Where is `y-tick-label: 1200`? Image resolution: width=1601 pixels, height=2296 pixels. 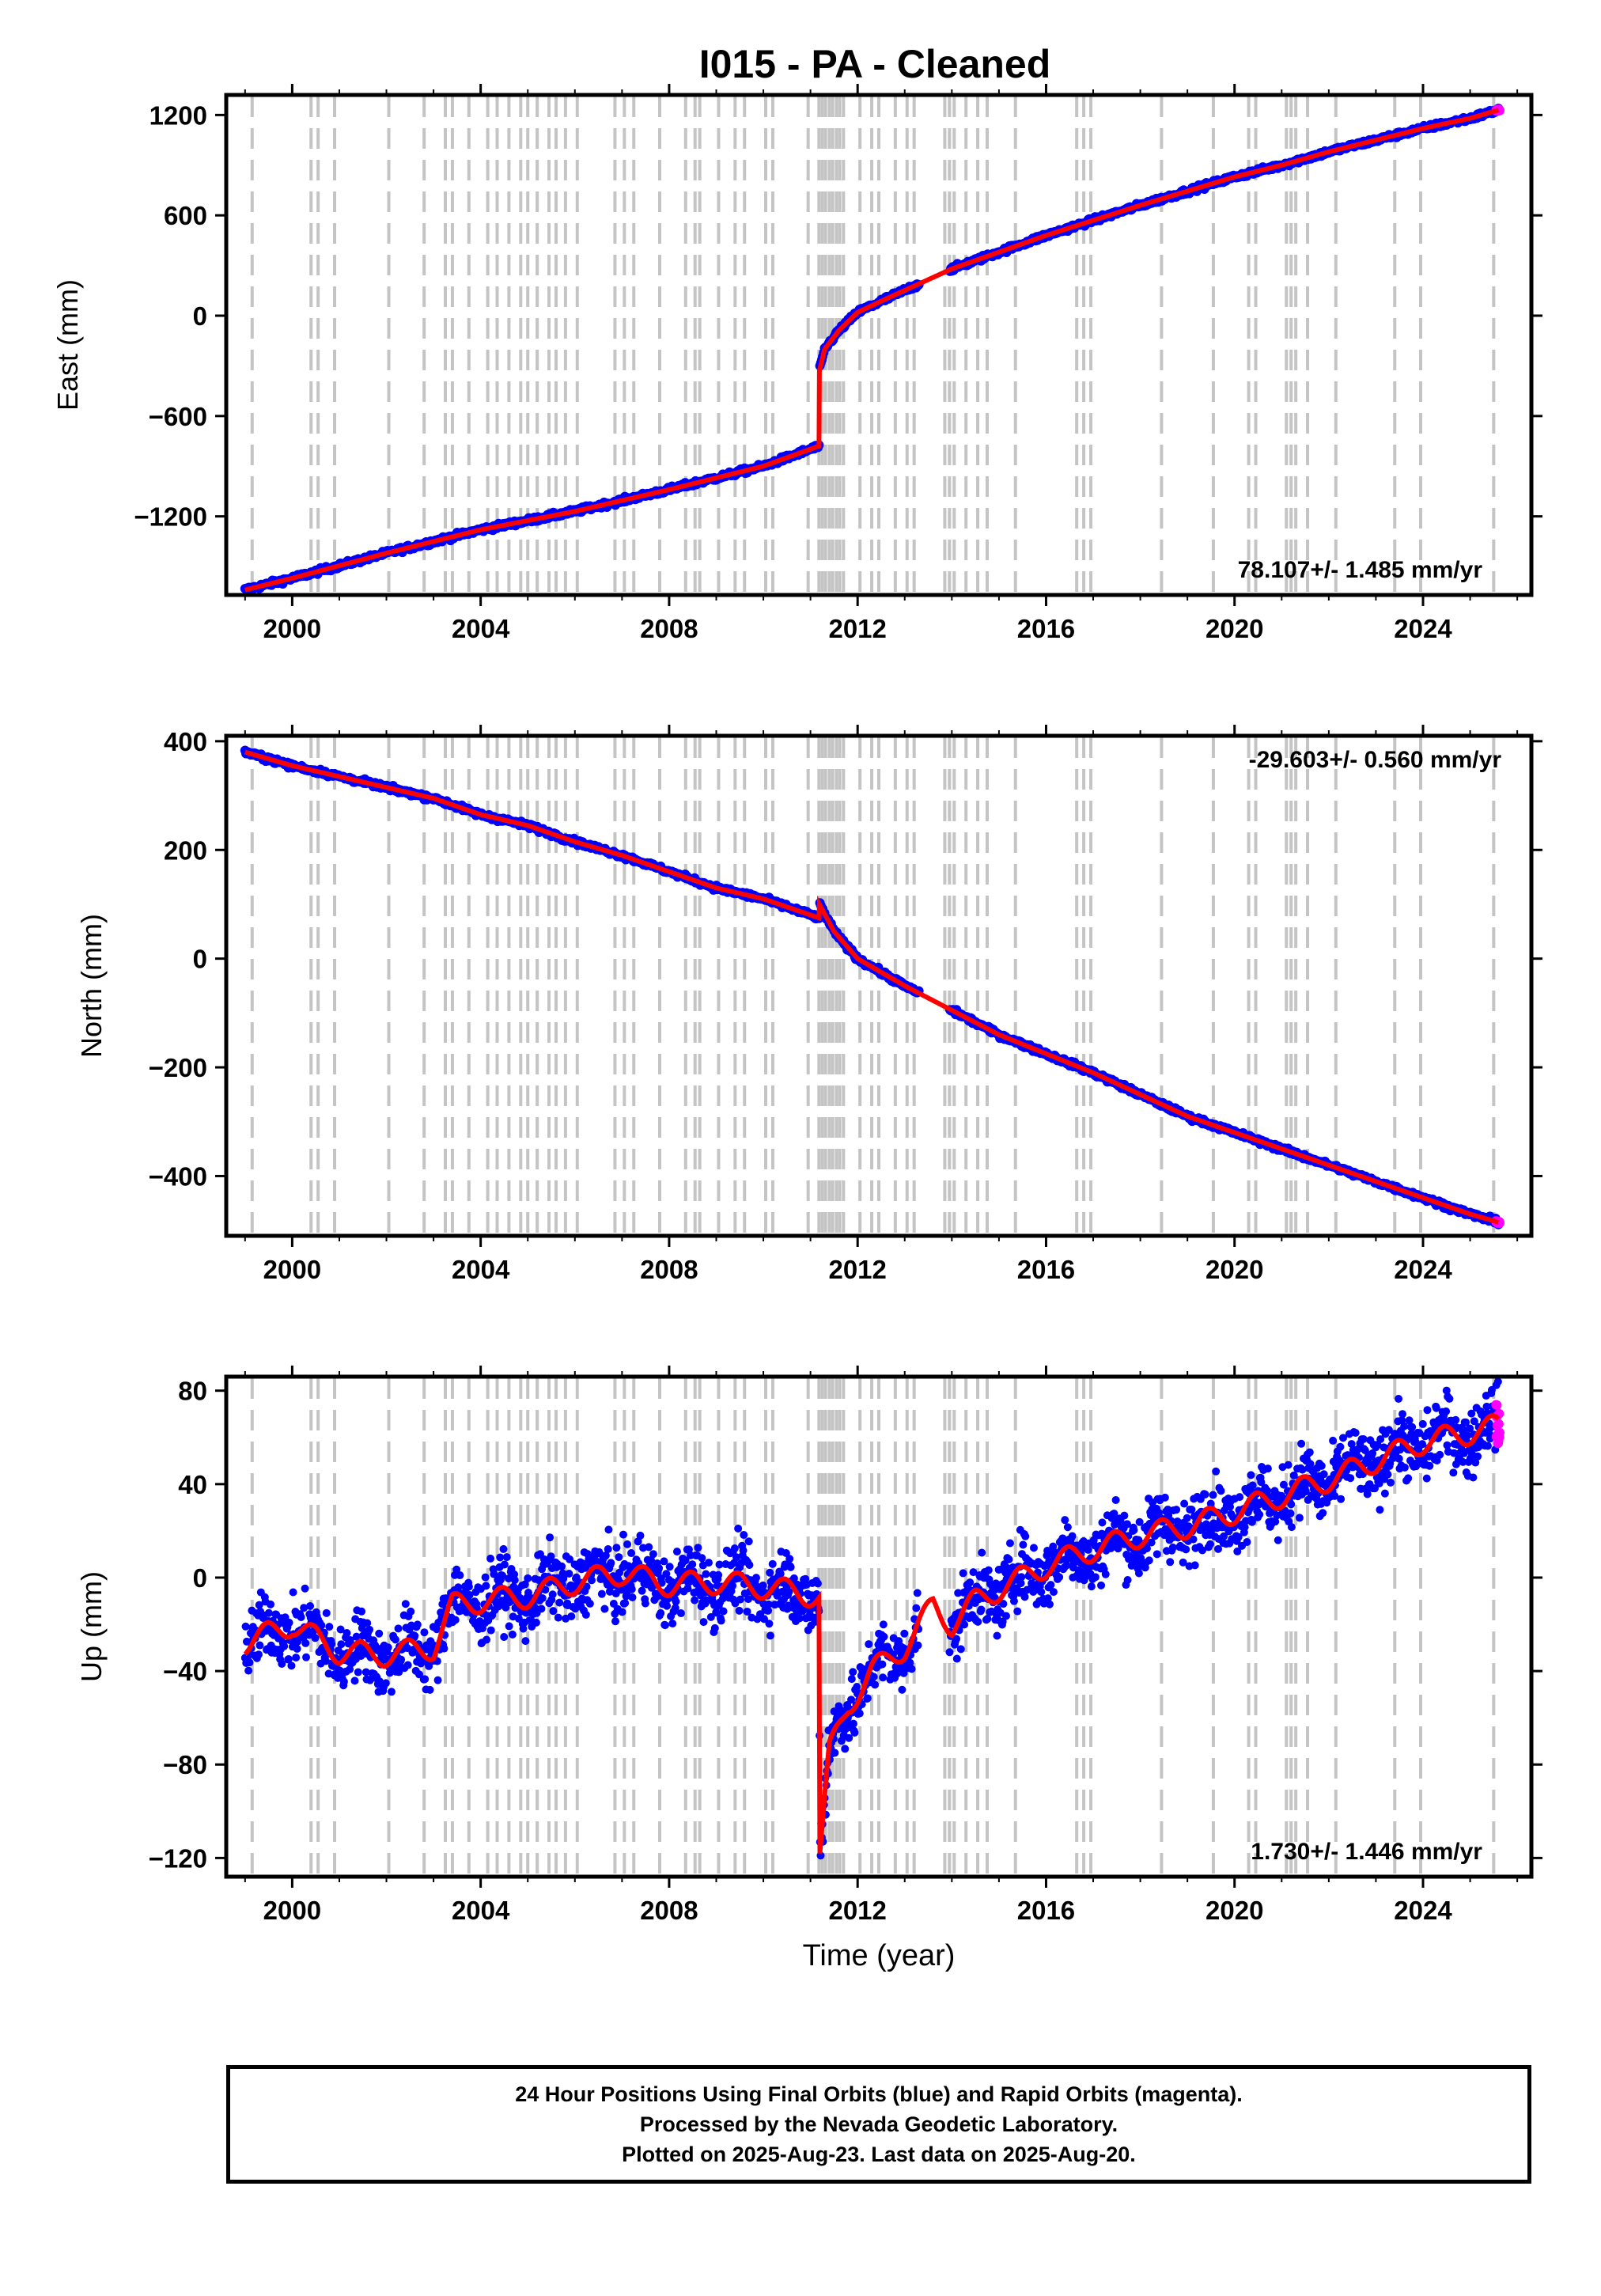 y-tick-label: 1200 is located at coordinates (178, 115).